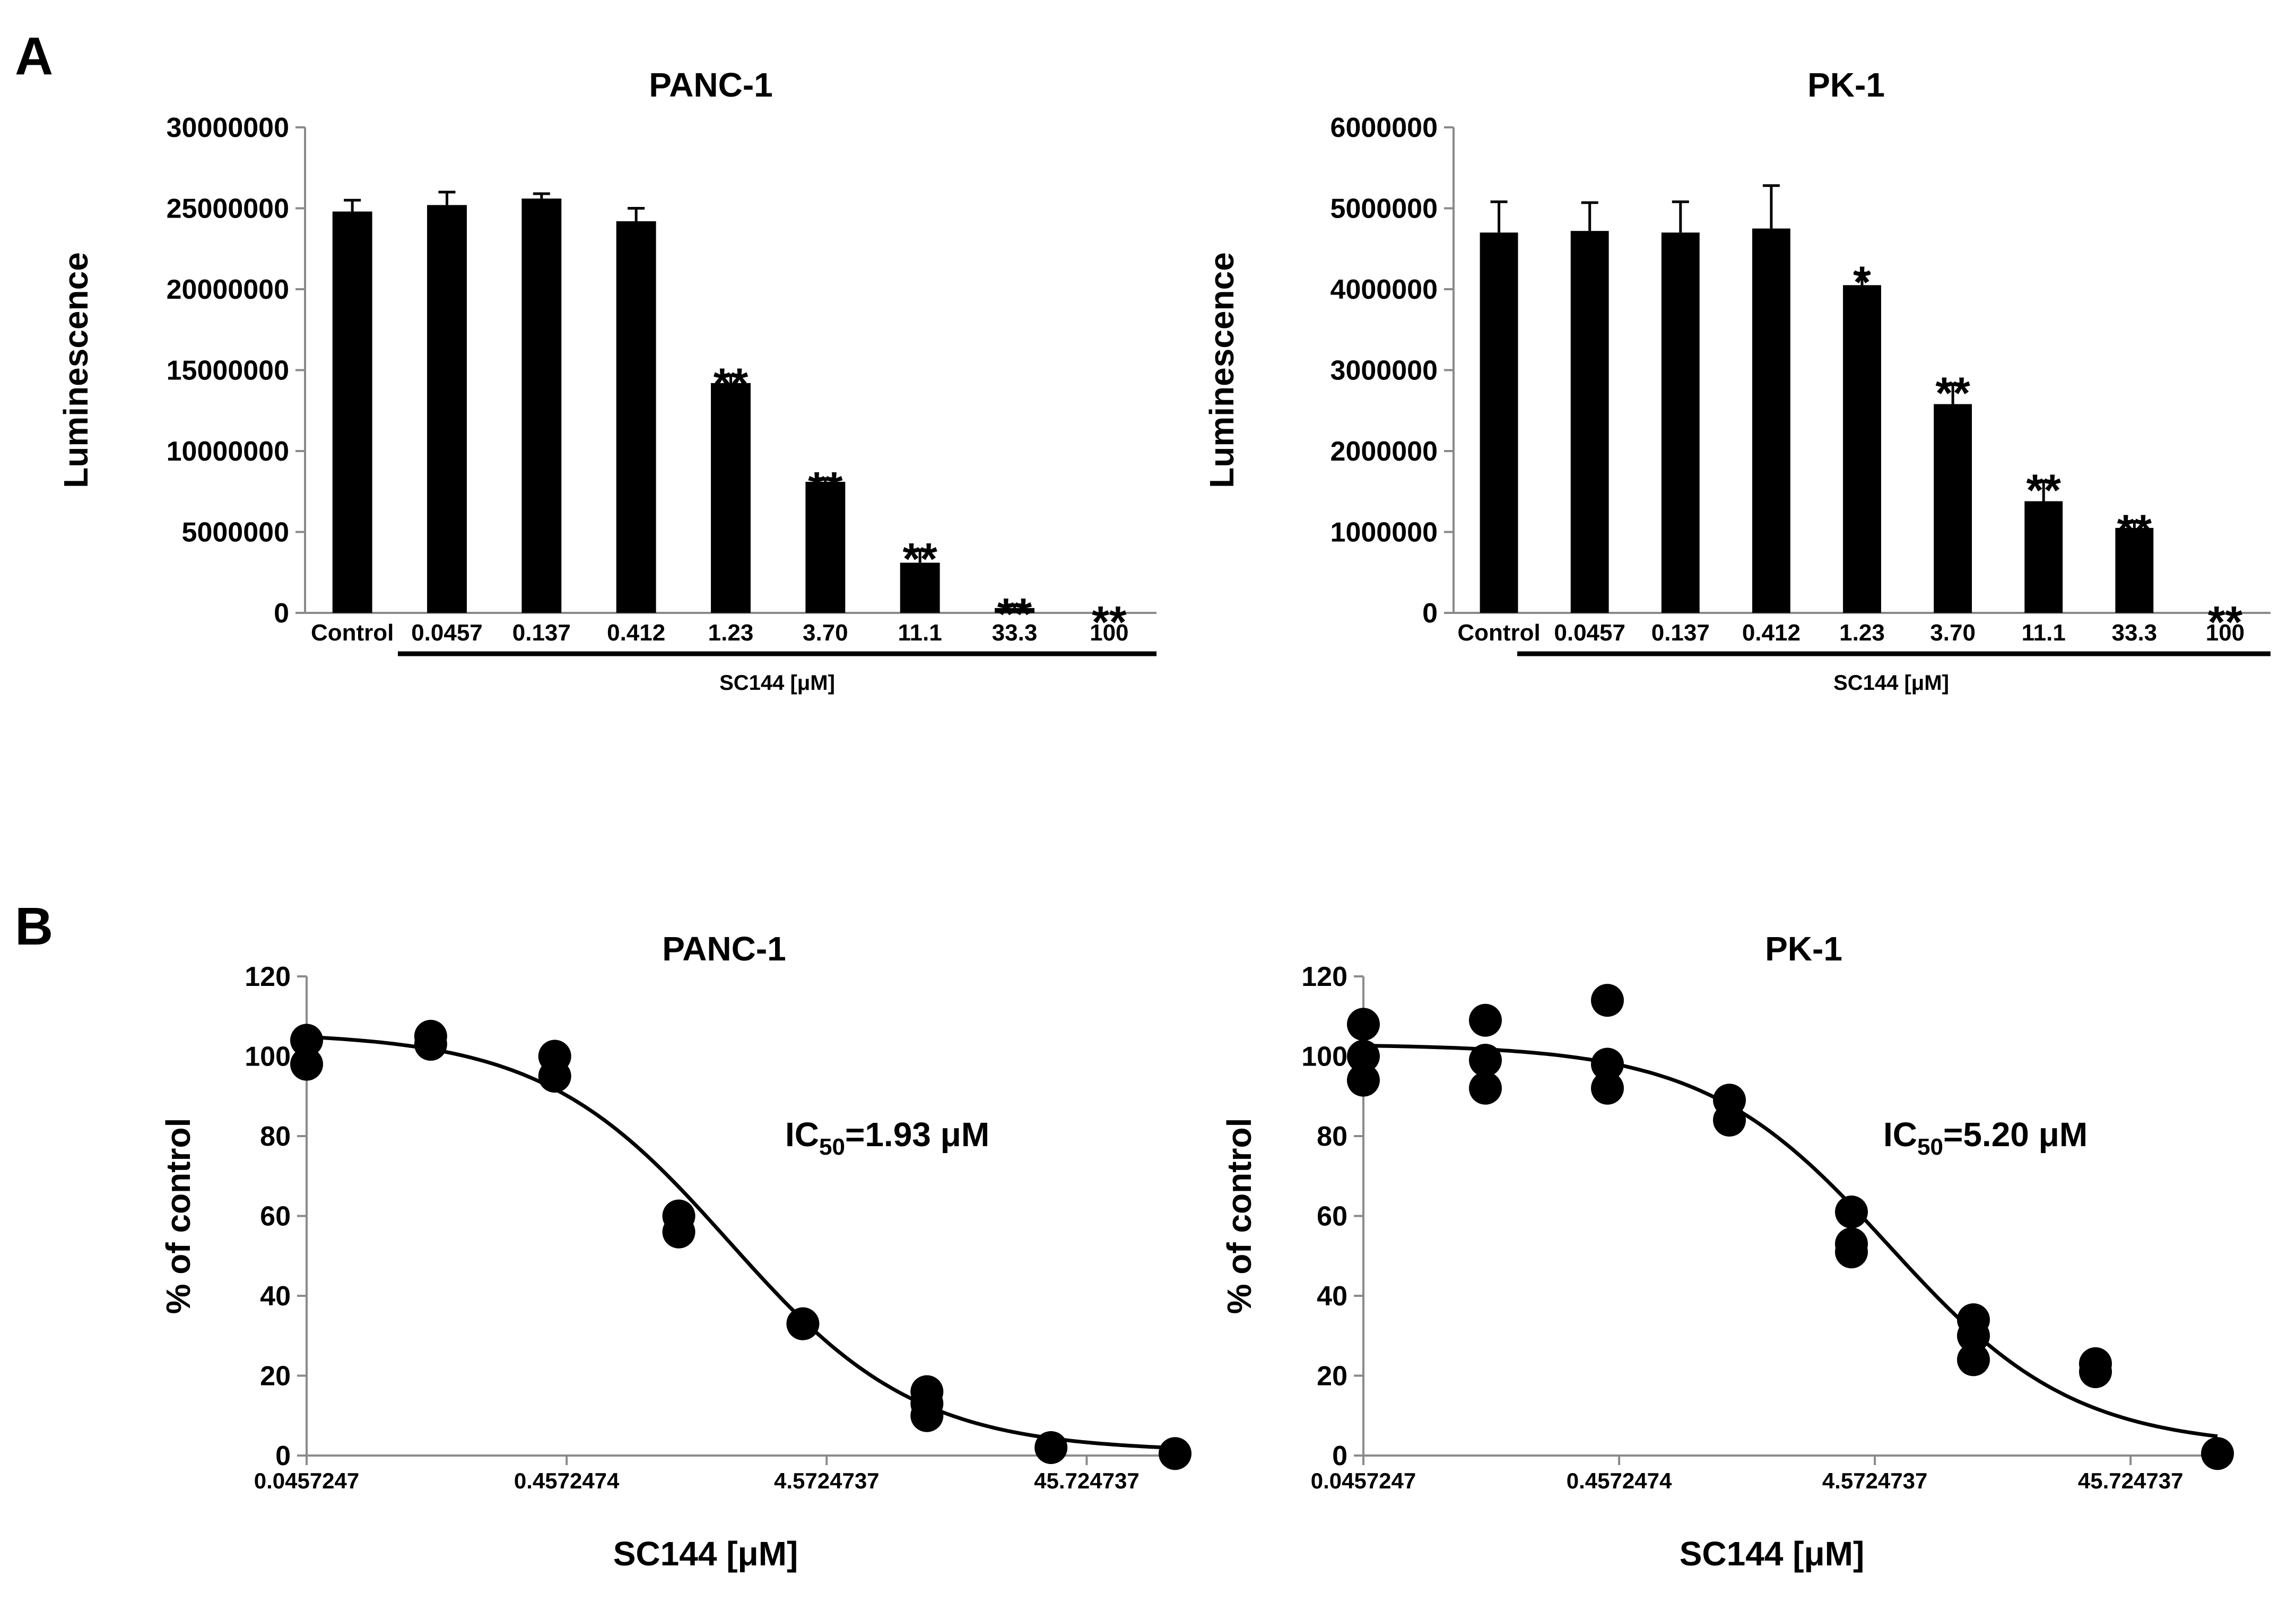 The image size is (2296, 1602). What do you see at coordinates (920, 587) in the screenshot?
I see `bar0-bar-11.1` at bounding box center [920, 587].